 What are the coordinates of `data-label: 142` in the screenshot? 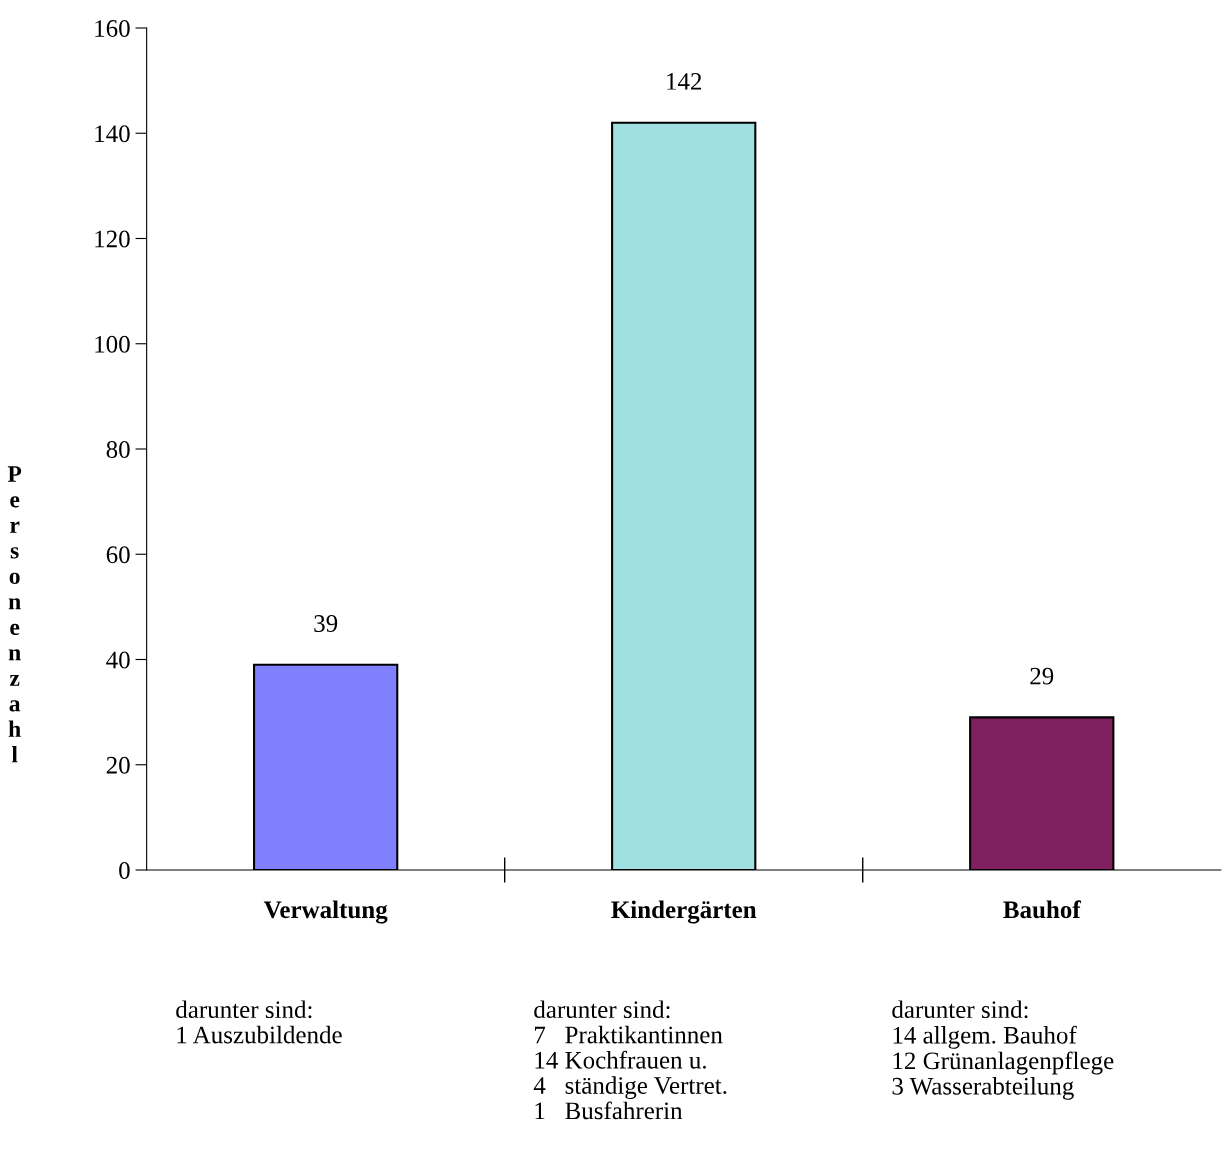 It's located at (684, 81).